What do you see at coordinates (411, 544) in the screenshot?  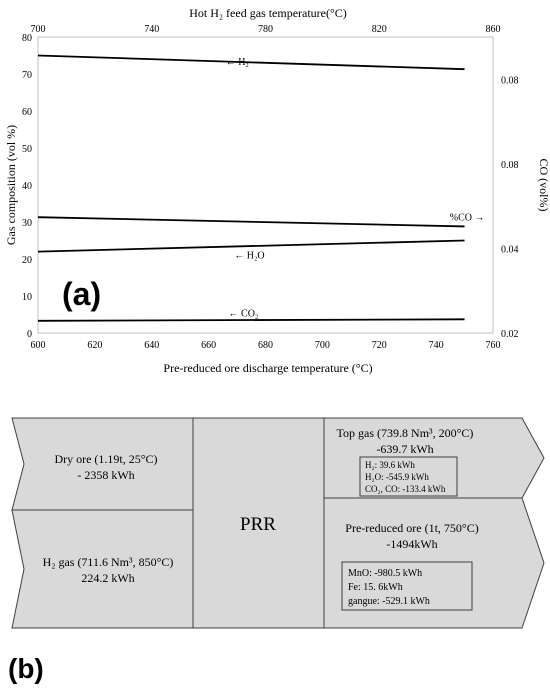 I see `pre-reduced-ore-value: -1494kWh` at bounding box center [411, 544].